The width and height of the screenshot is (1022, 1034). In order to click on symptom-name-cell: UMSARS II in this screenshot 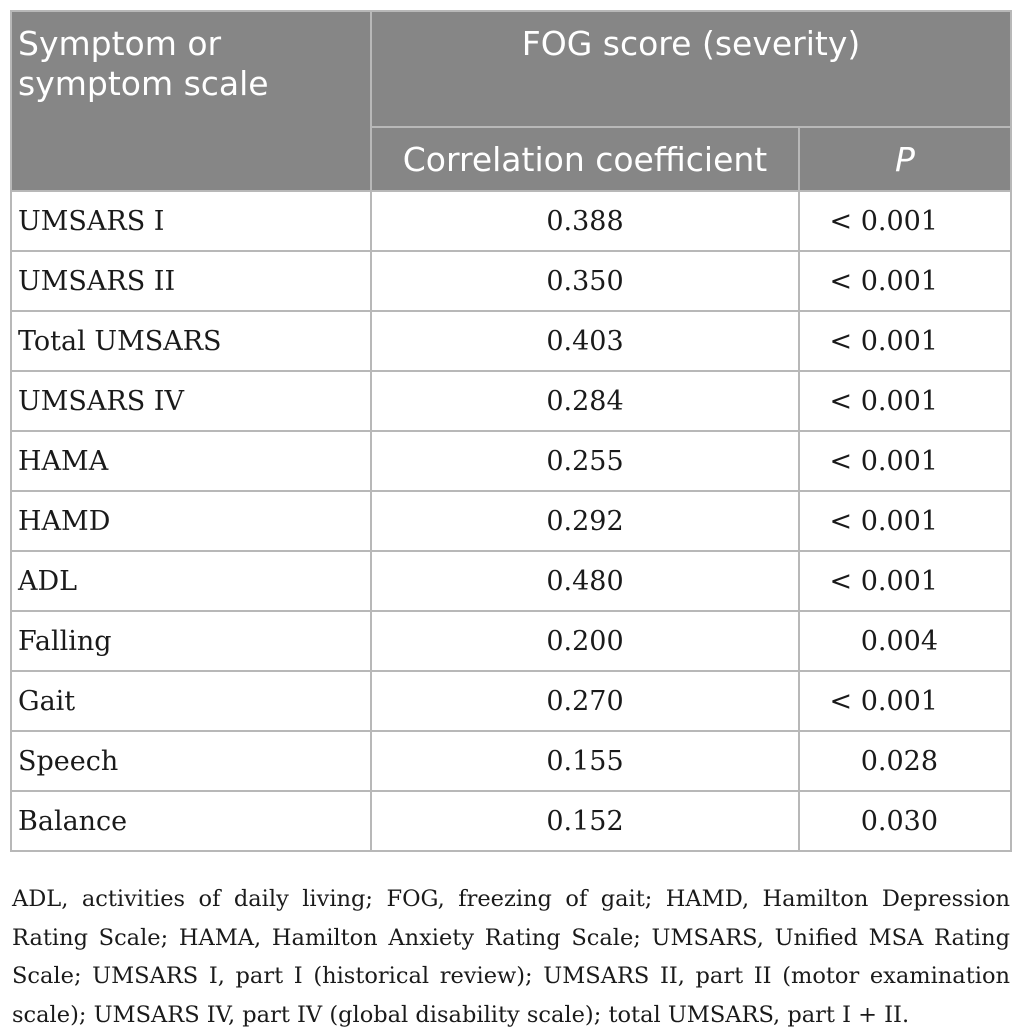, I will do `click(191, 281)`.